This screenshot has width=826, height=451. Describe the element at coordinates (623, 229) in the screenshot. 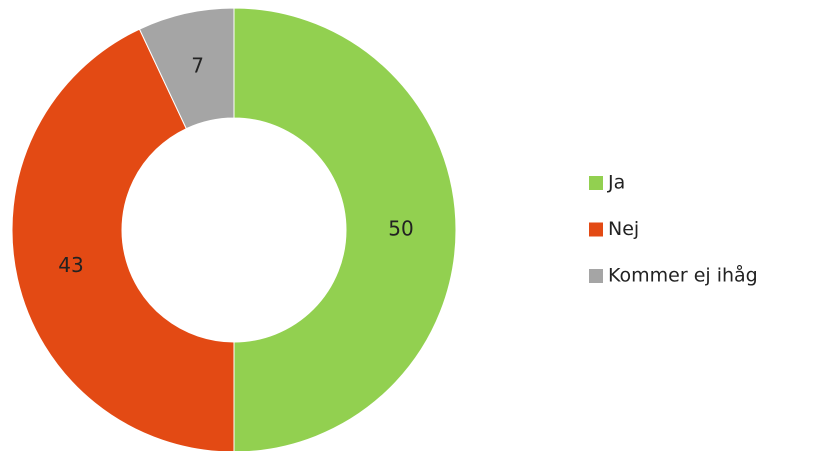

I see `legend-label: Nej` at that location.